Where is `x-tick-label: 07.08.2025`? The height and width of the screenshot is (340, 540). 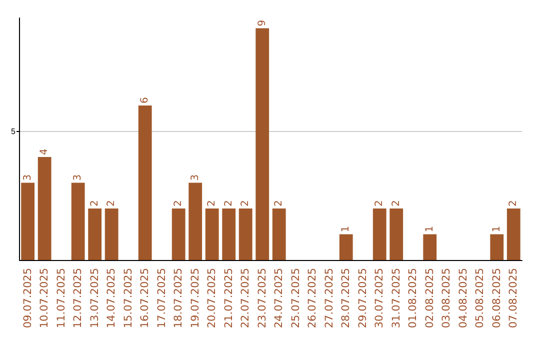
x-tick-label: 07.08.2025 is located at coordinates (514, 298).